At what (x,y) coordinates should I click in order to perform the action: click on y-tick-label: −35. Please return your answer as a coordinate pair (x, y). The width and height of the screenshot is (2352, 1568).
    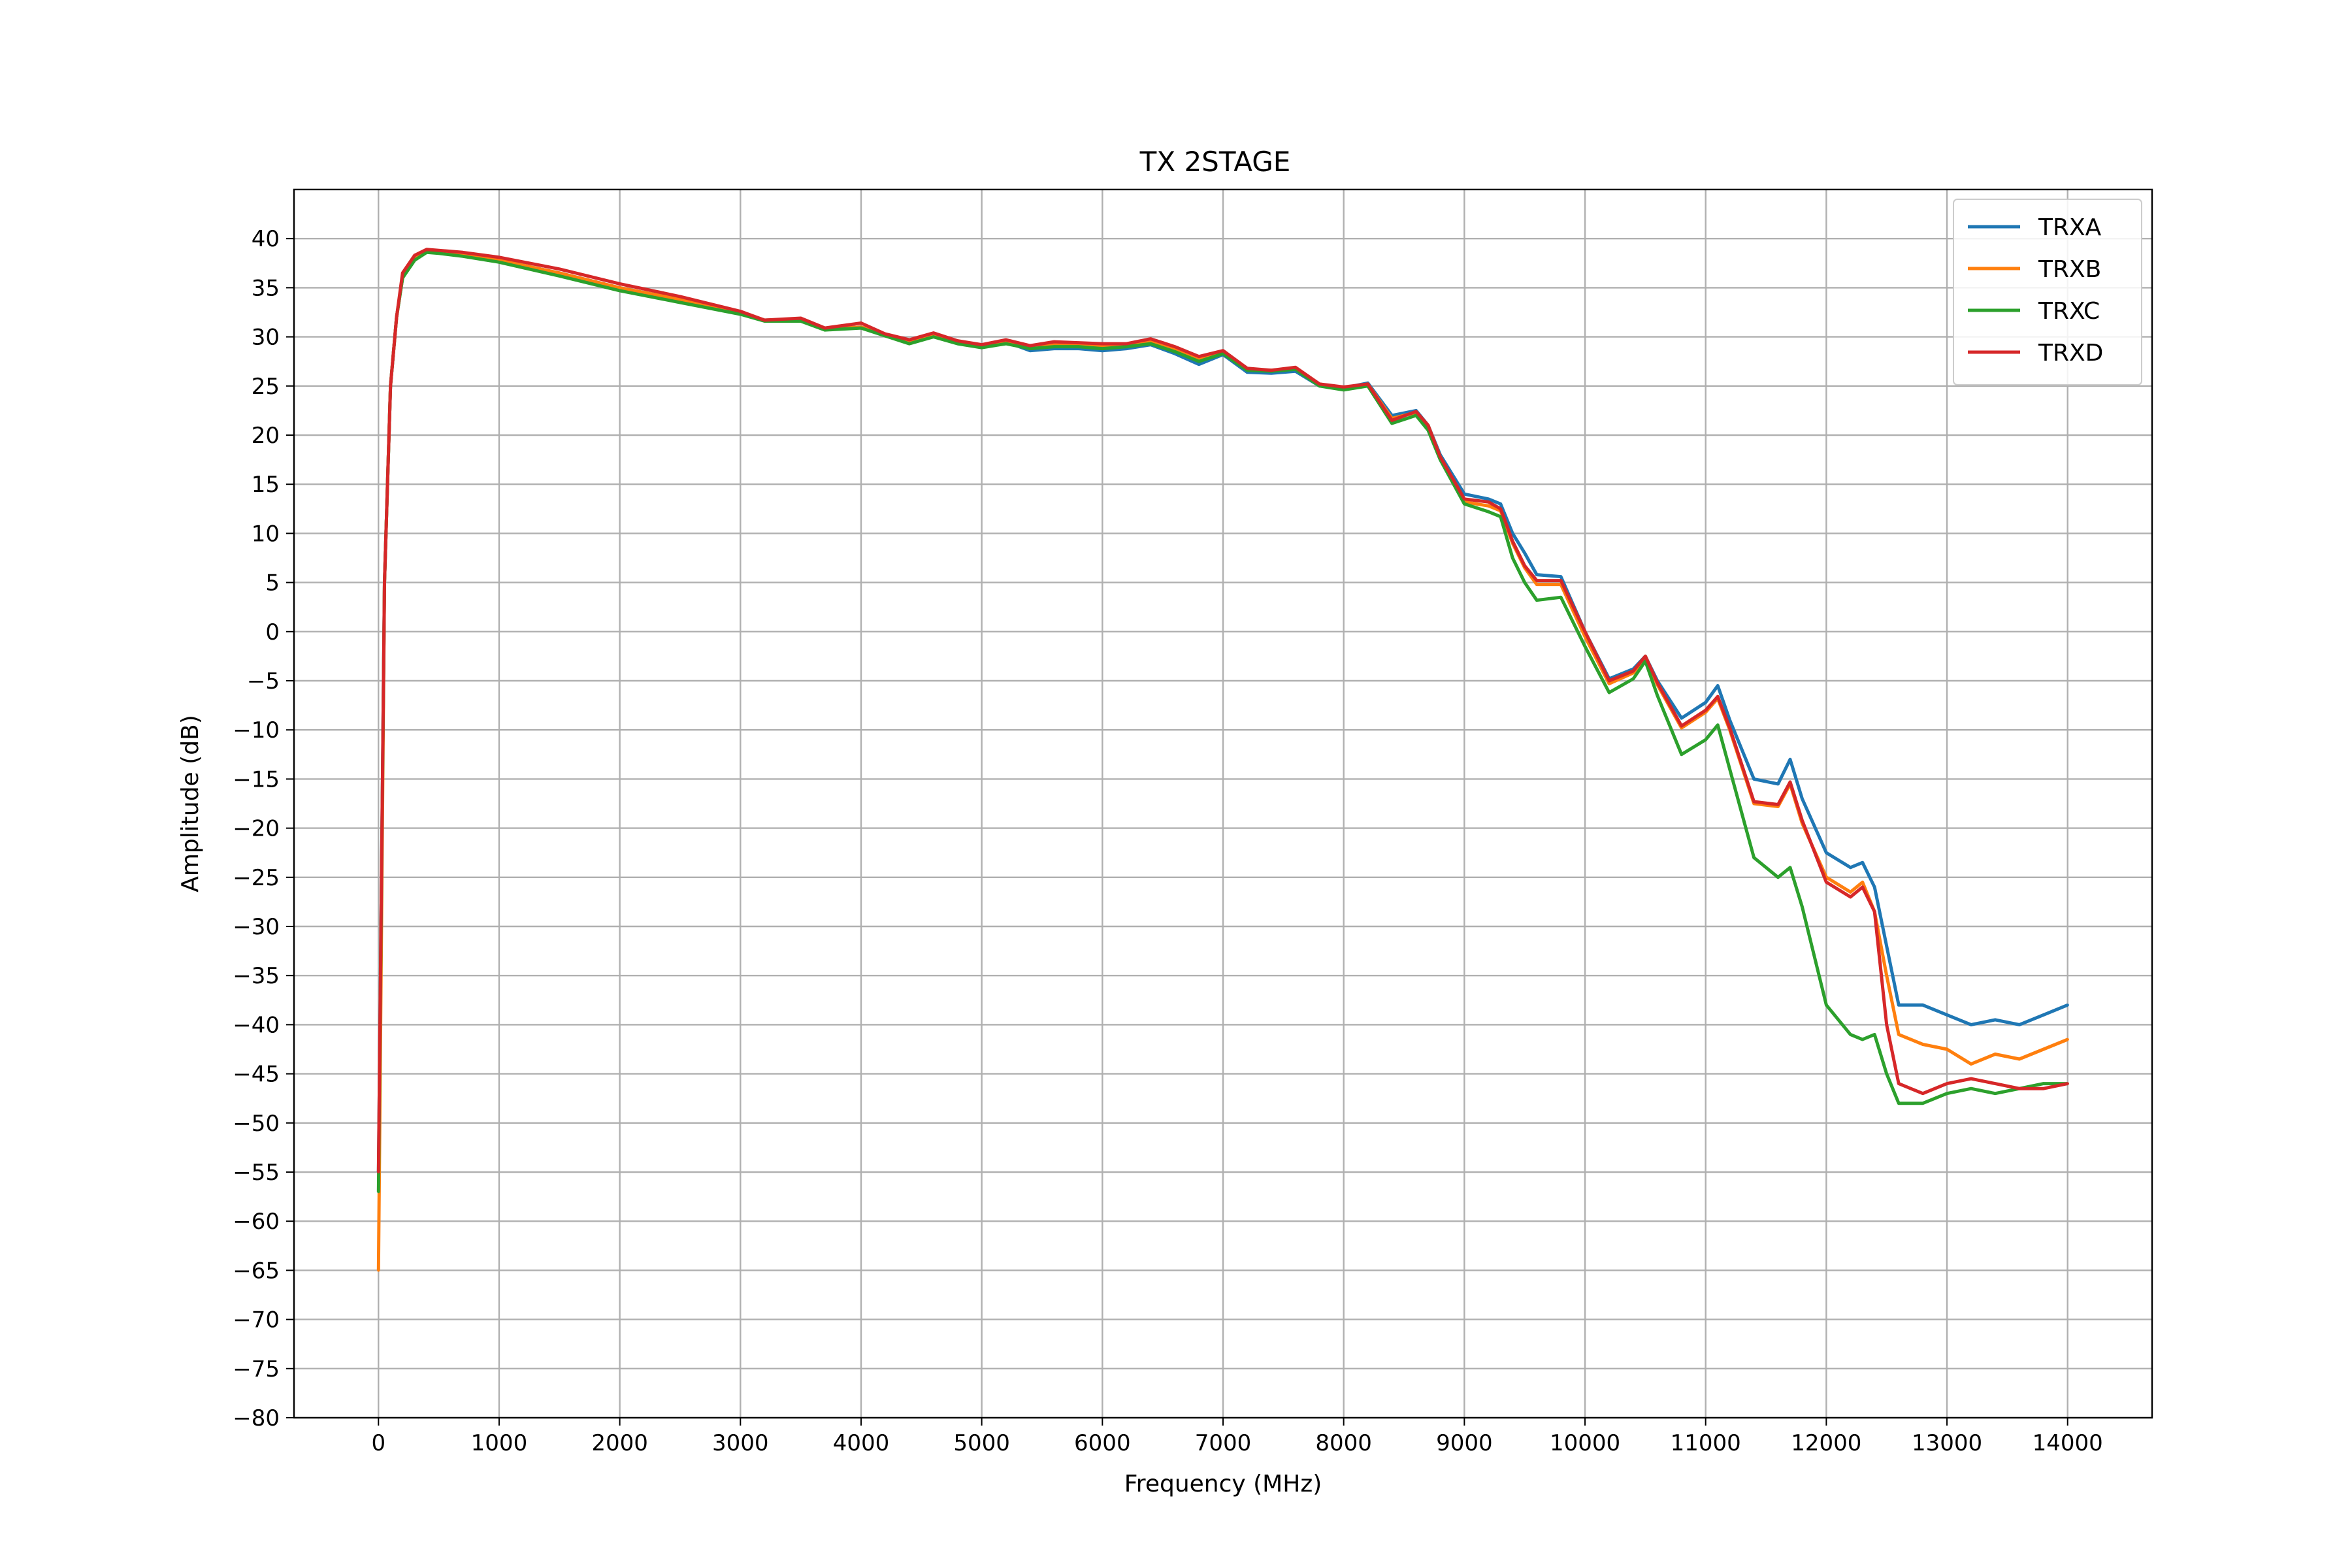
    Looking at the image, I should click on (256, 976).